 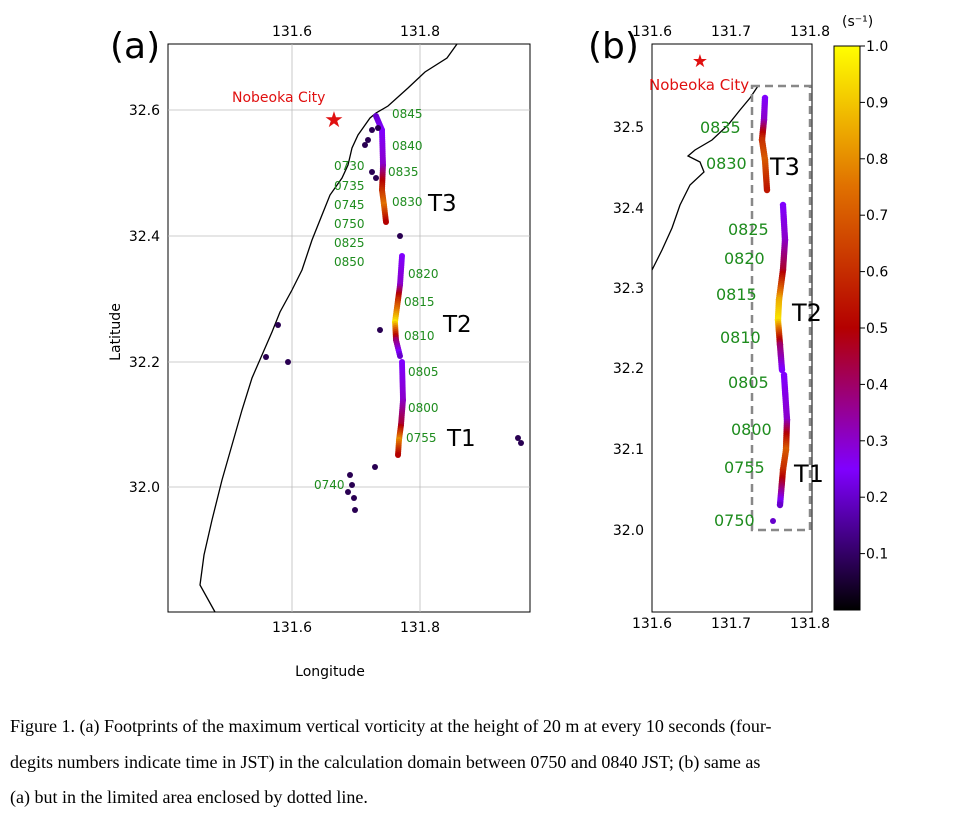 What do you see at coordinates (628, 289) in the screenshot?
I see `y-tick-label: 32.3` at bounding box center [628, 289].